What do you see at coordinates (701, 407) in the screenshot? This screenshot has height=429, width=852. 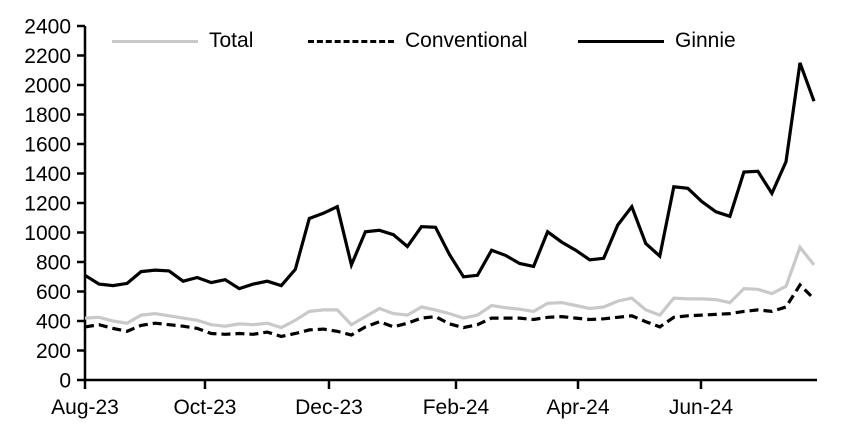 I see `x-axis-tick-label: Jun-24` at bounding box center [701, 407].